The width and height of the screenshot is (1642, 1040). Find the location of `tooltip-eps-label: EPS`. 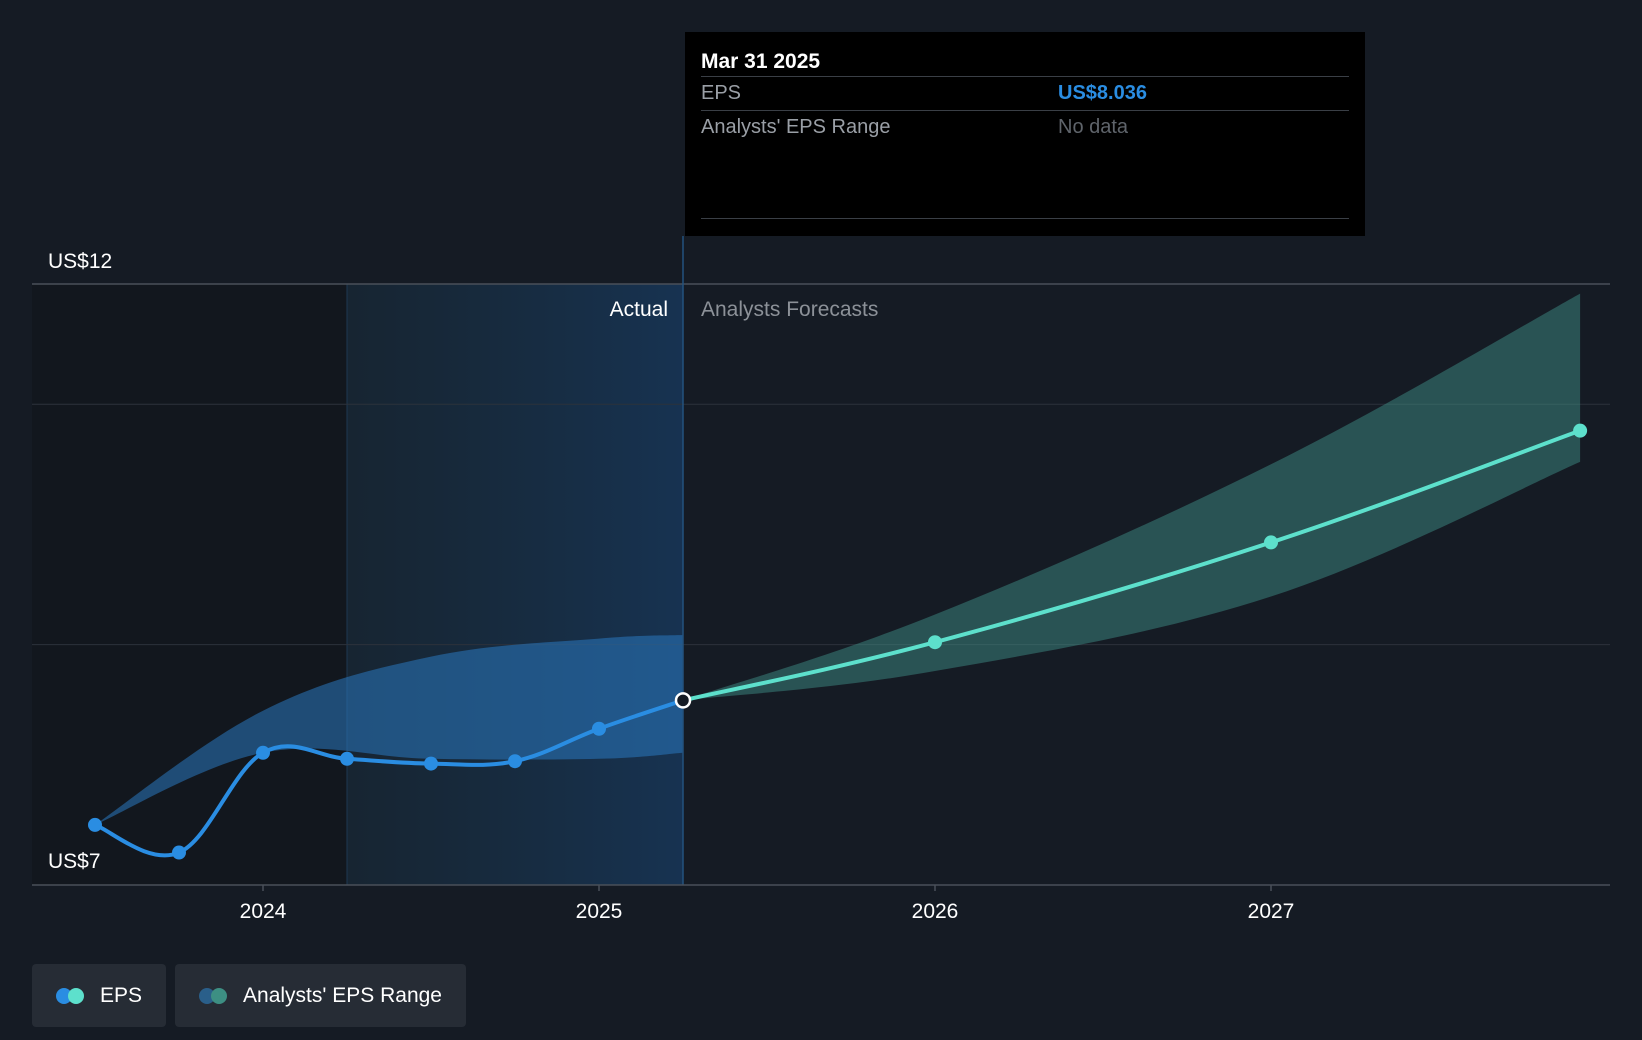

tooltip-eps-label: EPS is located at coordinates (721, 93).